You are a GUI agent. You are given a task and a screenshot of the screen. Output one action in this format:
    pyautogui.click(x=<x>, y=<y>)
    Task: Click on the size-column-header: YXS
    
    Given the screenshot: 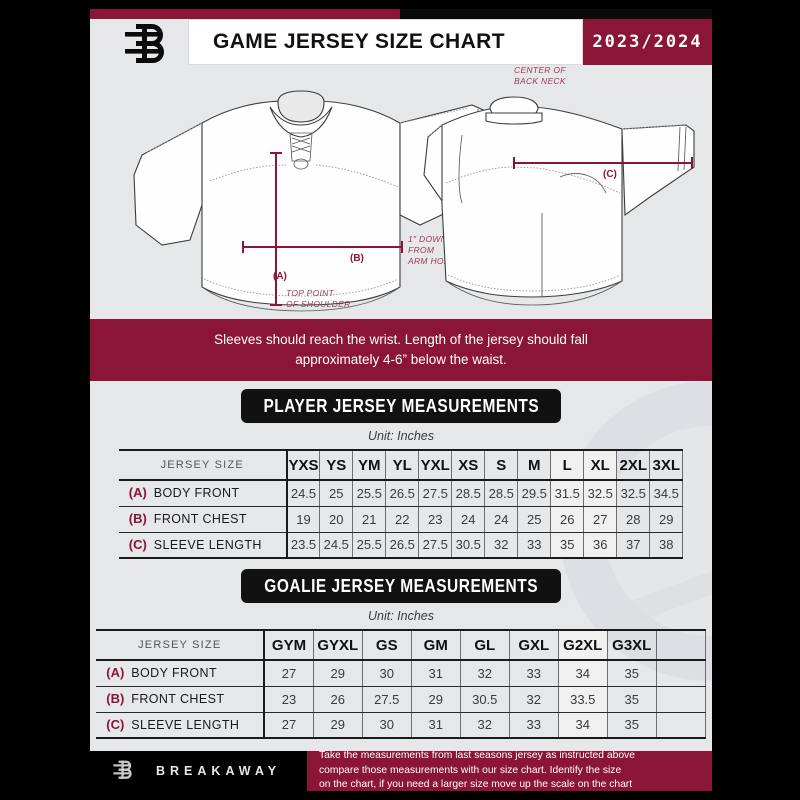 What is the action you would take?
    pyautogui.click(x=303, y=465)
    